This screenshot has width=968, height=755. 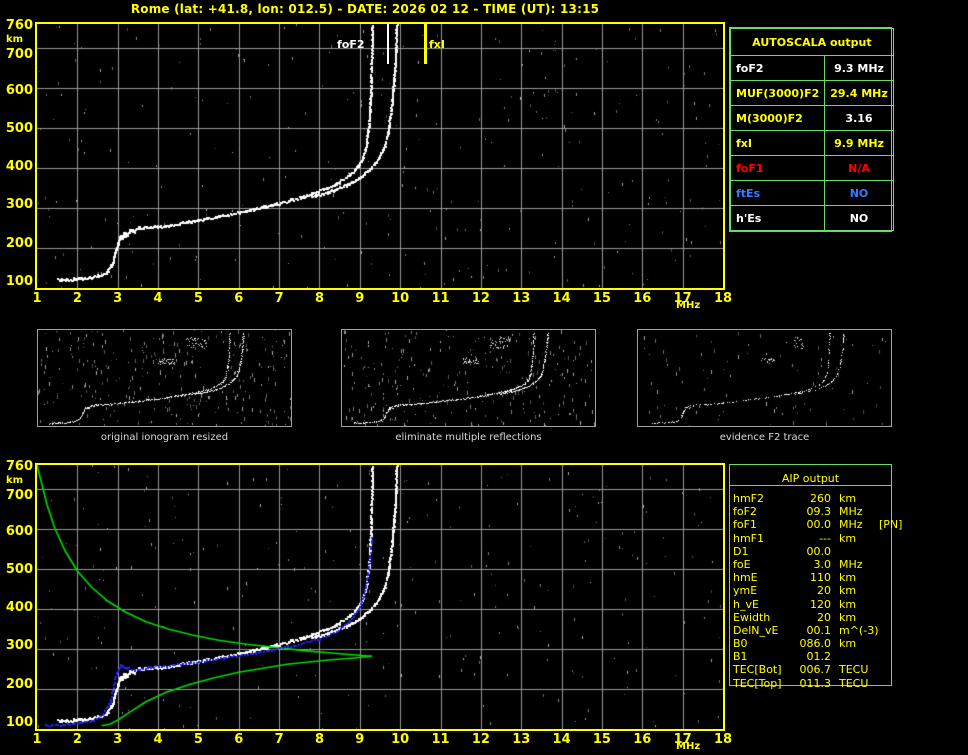 I want to click on aip-value: 110, so click(x=820, y=578).